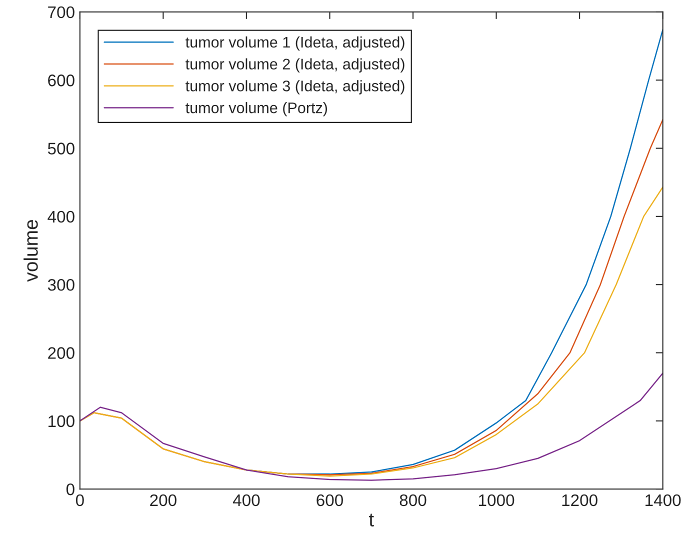  What do you see at coordinates (295, 87) in the screenshot?
I see `legend-label: tumor volume 3 (Ideta, adjusted)` at bounding box center [295, 87].